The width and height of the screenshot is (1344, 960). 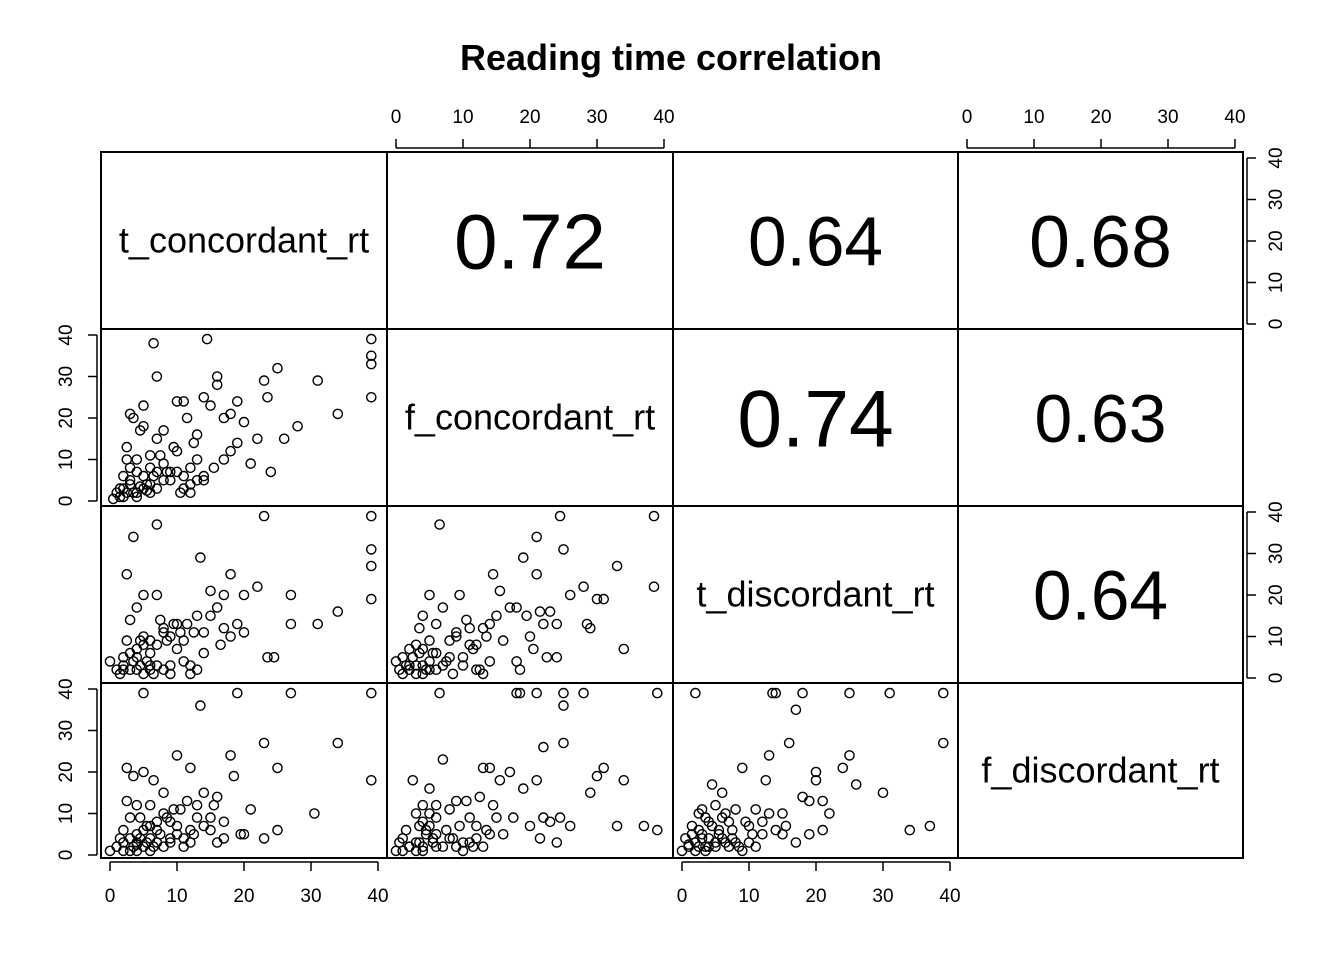 I want to click on correlation-value: 0.72, so click(x=530, y=242).